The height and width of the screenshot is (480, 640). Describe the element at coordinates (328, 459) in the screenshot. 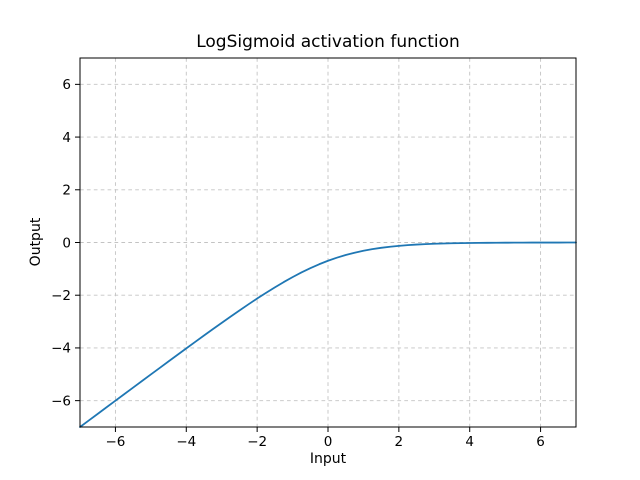

I see `x-axis-label: Input` at that location.